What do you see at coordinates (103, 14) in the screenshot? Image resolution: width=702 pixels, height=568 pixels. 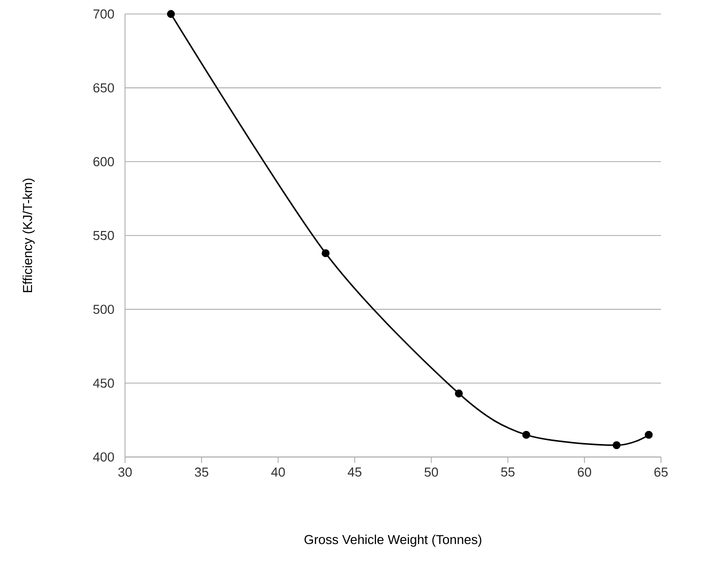 I see `y-tick-label: 700` at bounding box center [103, 14].